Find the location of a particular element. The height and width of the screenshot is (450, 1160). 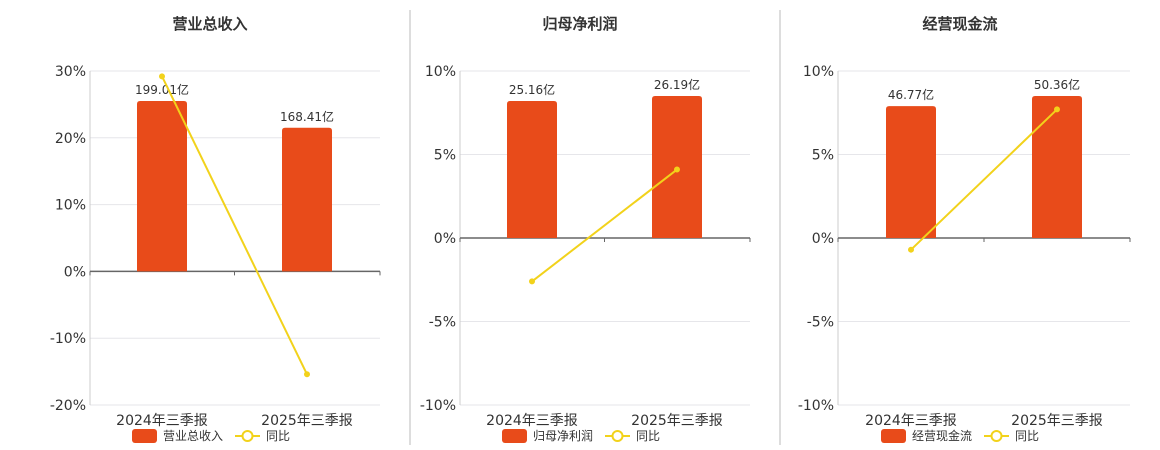

y-tick-label: -20% is located at coordinates (68, 406).